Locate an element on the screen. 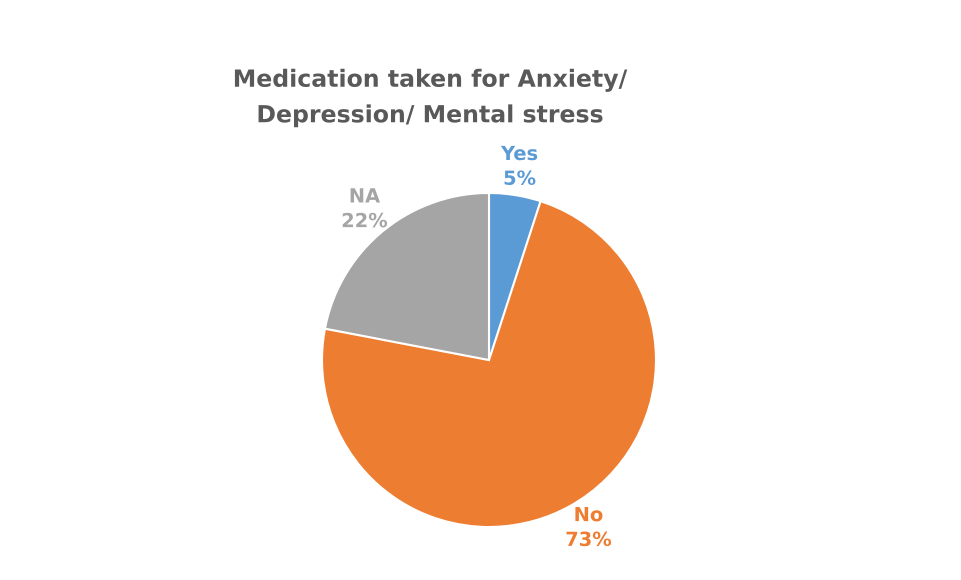 The height and width of the screenshot is (580, 961). slice-label: NA is located at coordinates (365, 195).